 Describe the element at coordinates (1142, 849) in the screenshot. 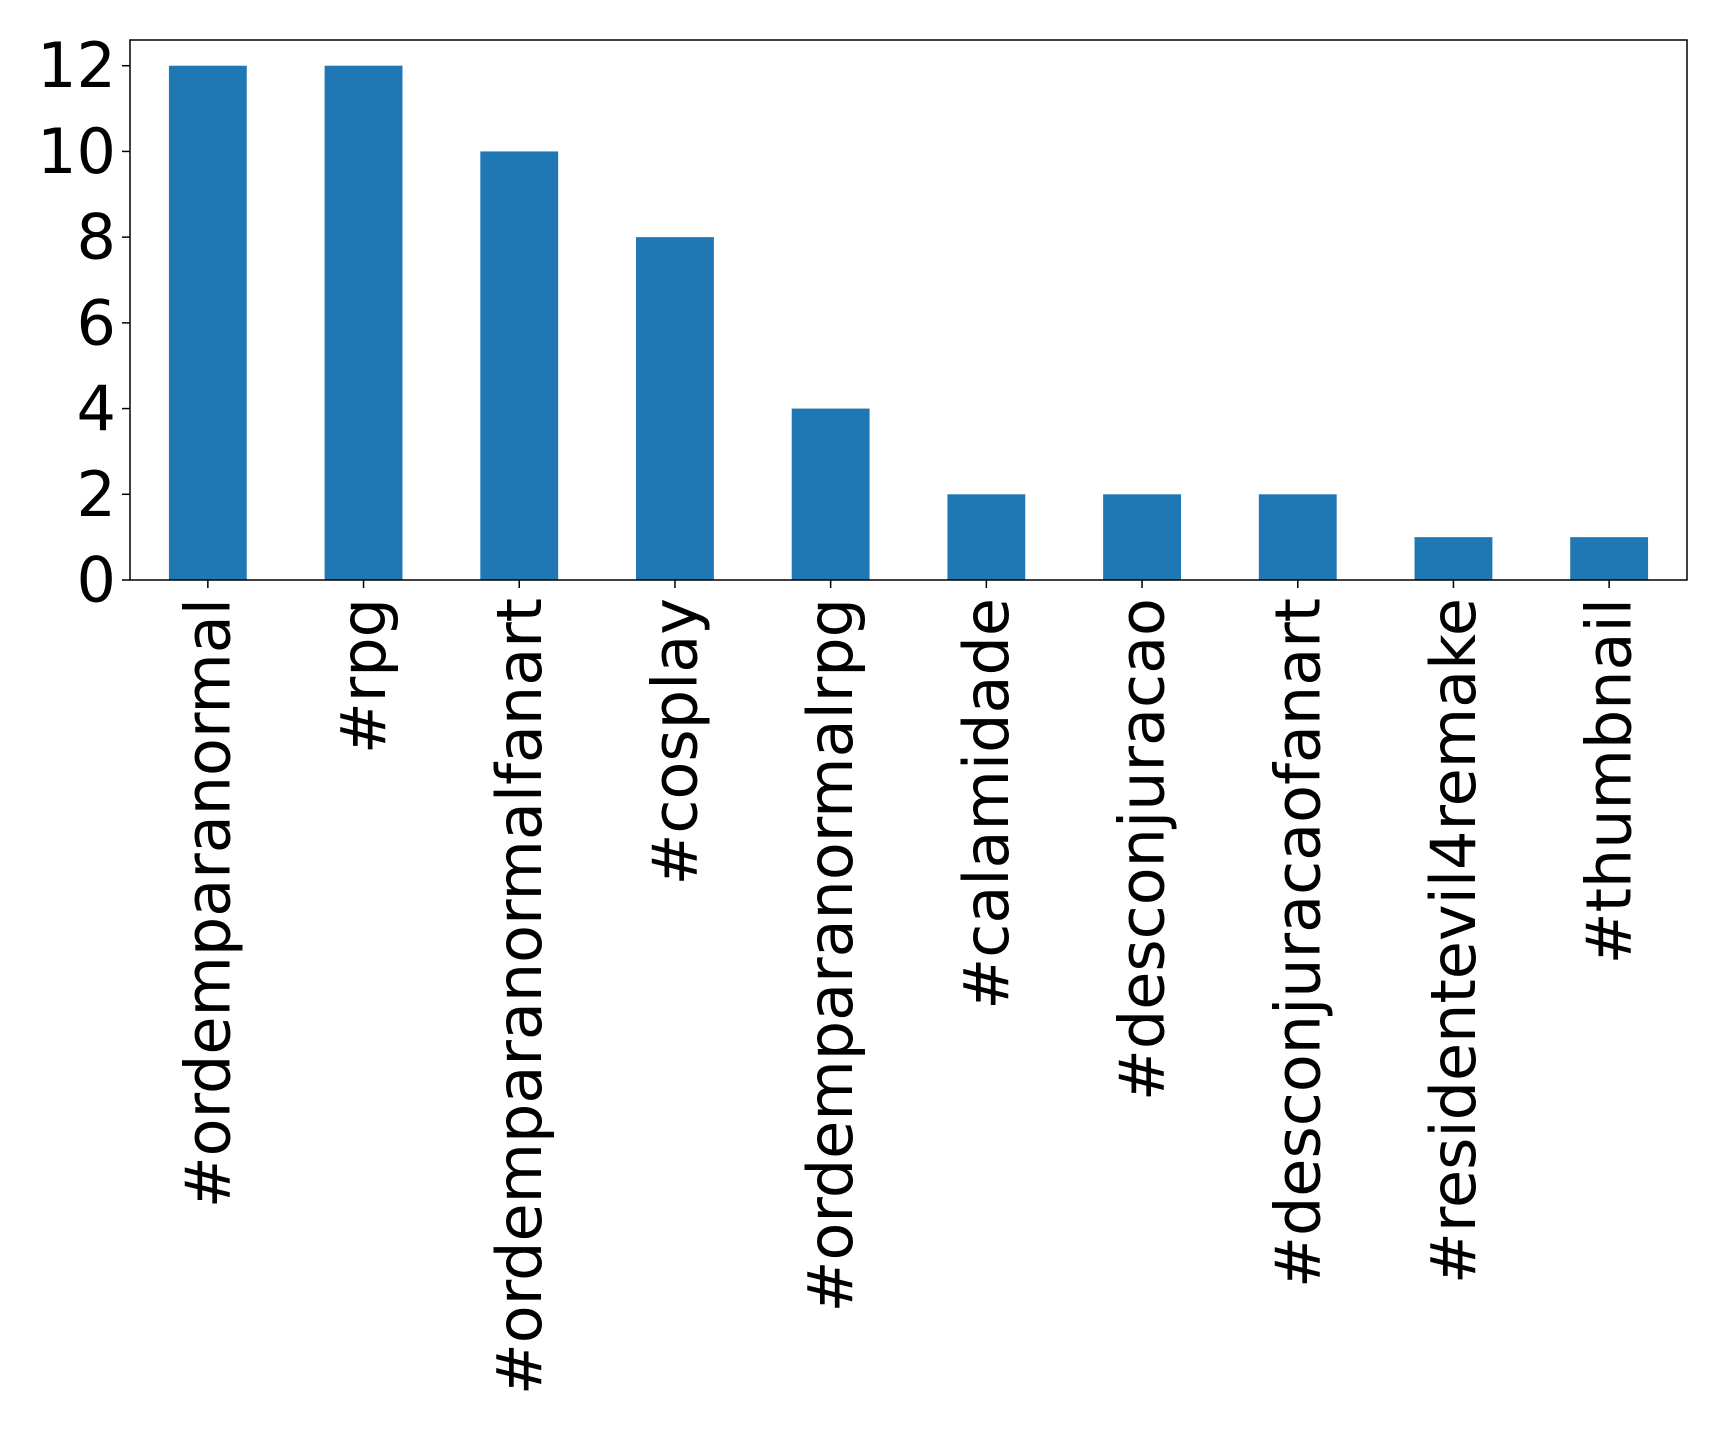

I see `x-tick-label: #desconjuracao` at that location.